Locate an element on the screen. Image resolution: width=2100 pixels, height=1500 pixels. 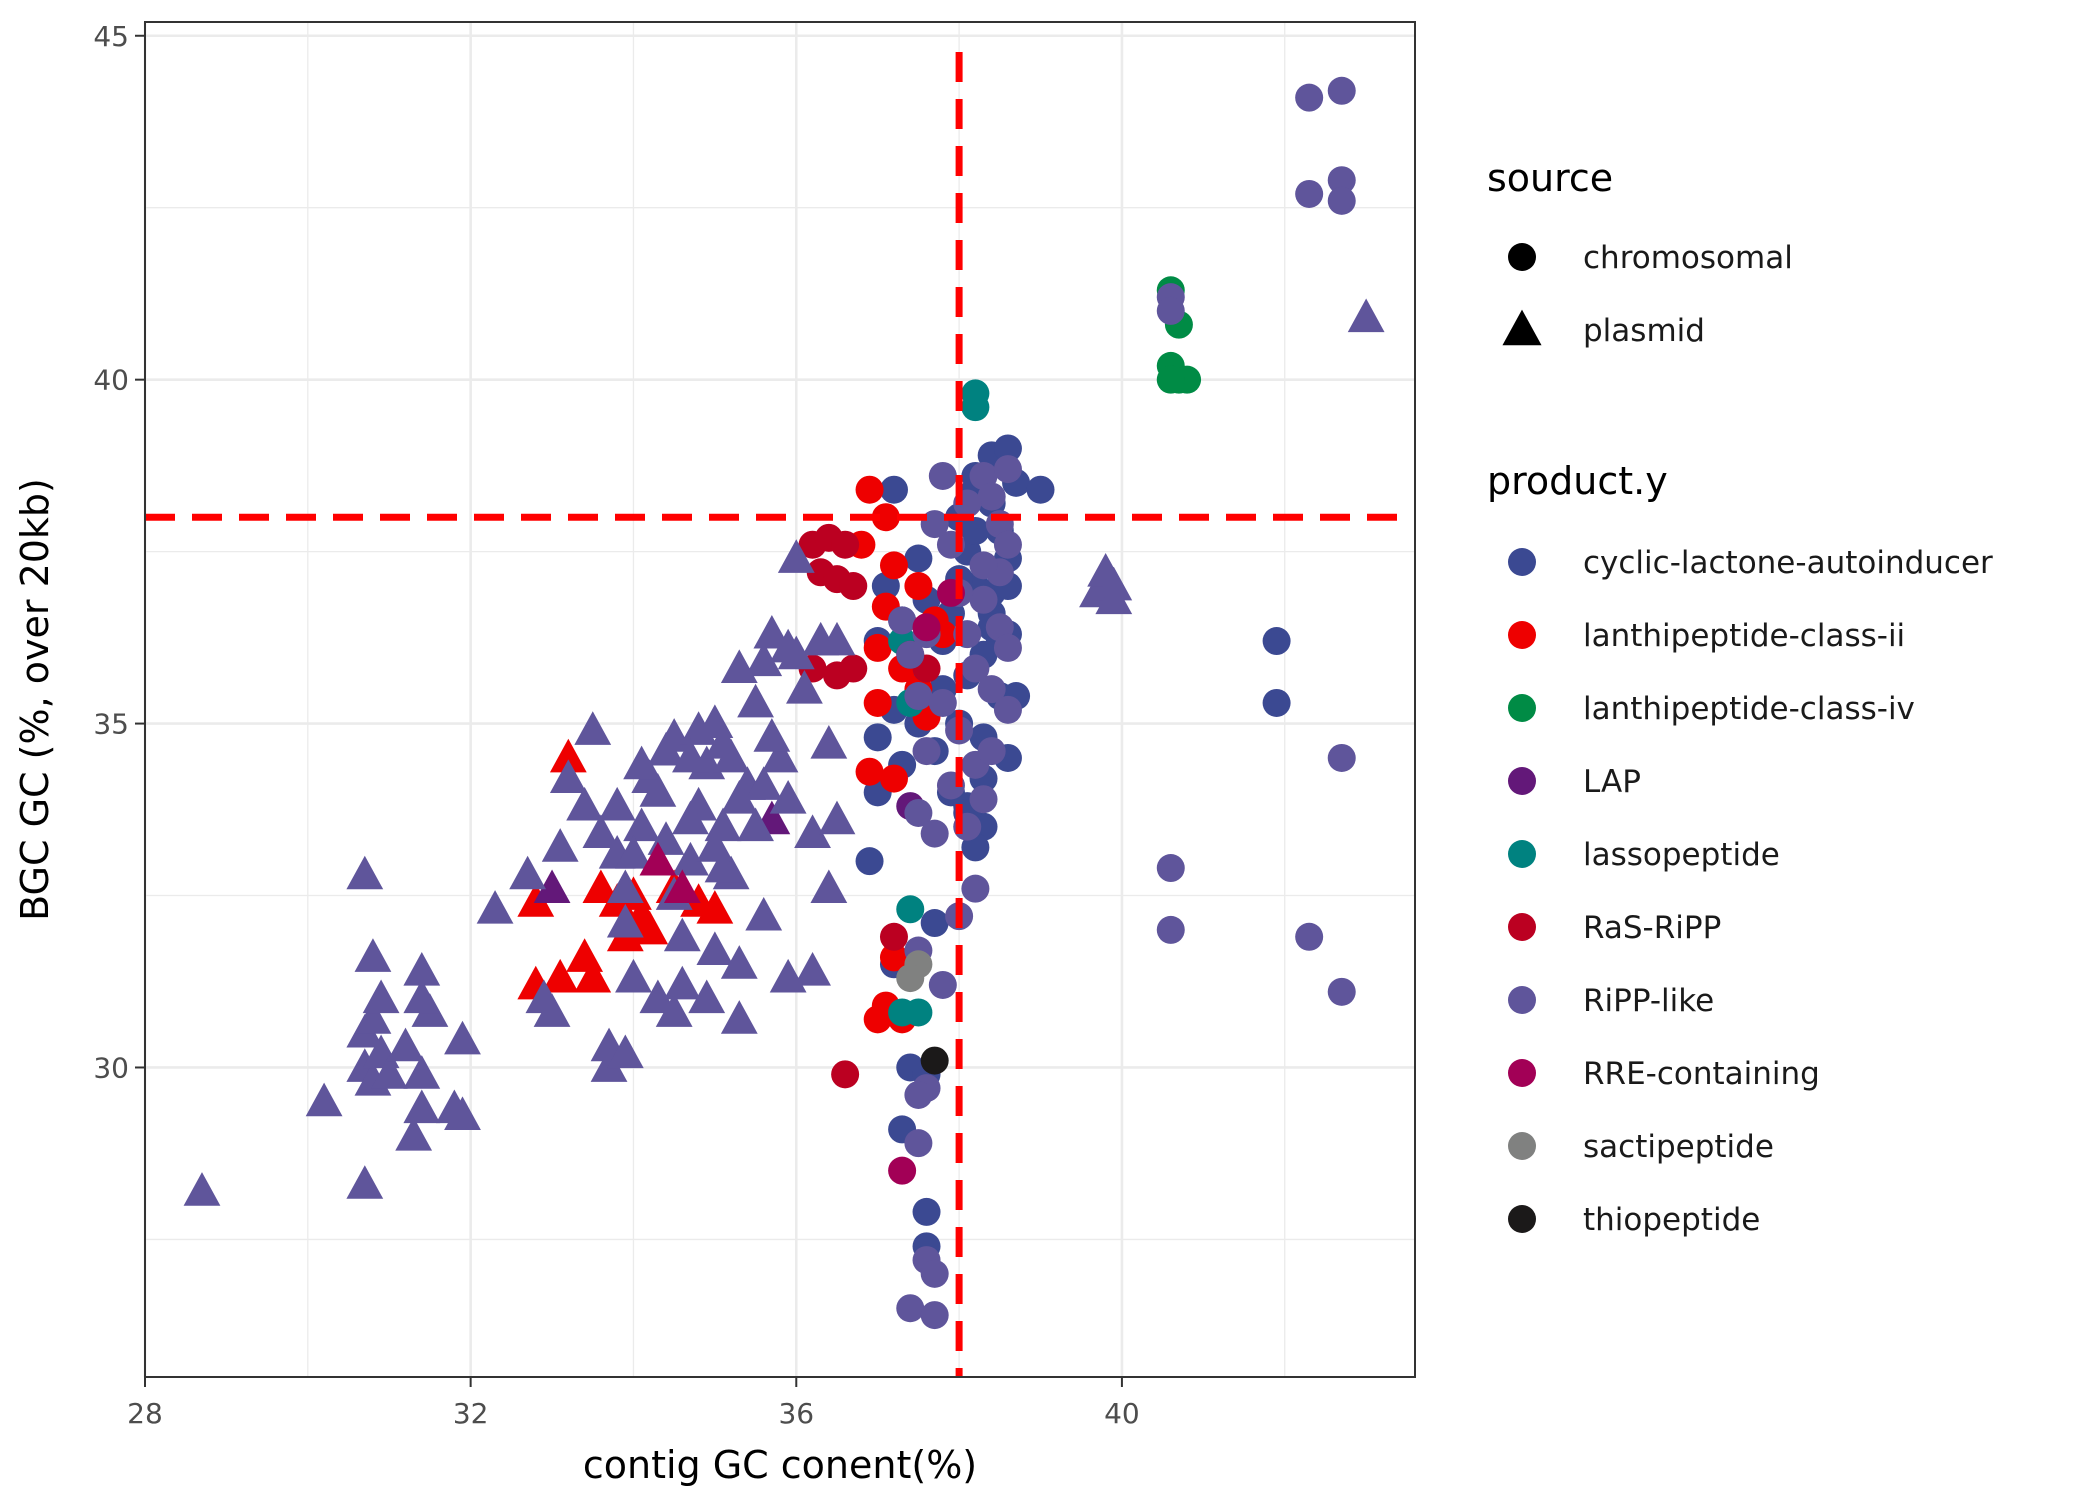
legend-label: sactipeptide is located at coordinates (1678, 1147).